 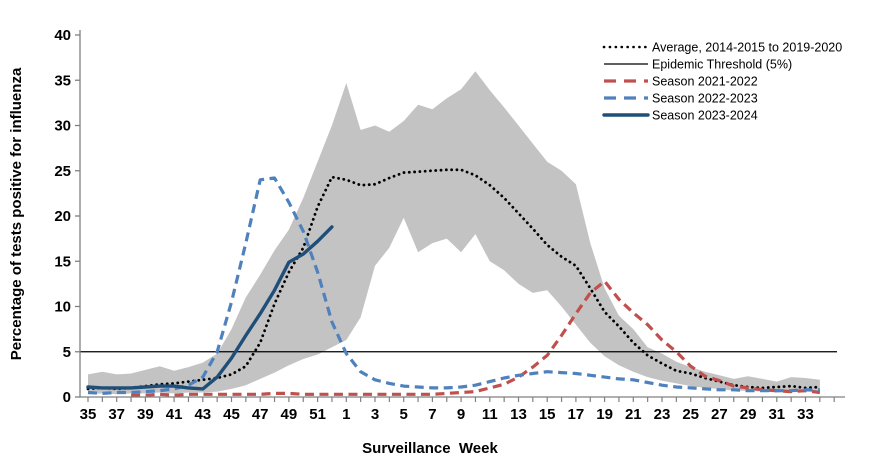 What do you see at coordinates (705, 99) in the screenshot?
I see `legend-label: Season 2022-2023` at bounding box center [705, 99].